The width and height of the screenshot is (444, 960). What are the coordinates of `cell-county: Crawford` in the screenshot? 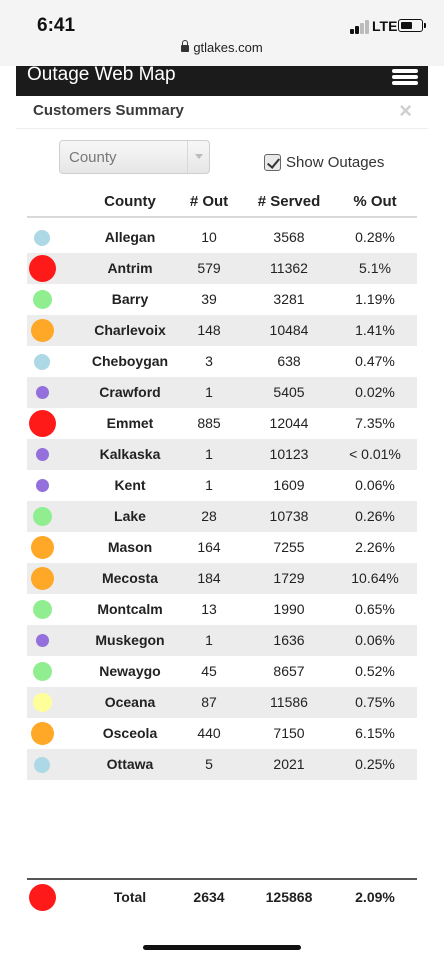 It's located at (130, 392).